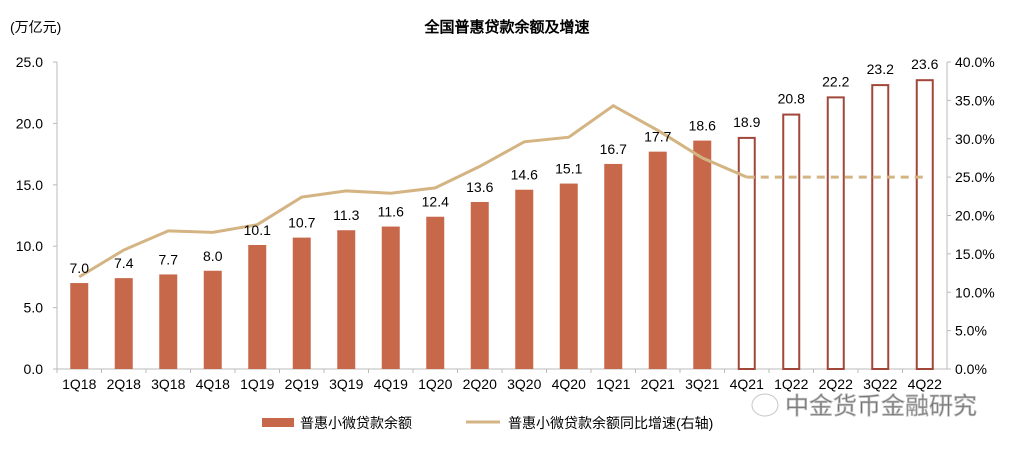  Describe the element at coordinates (657, 137) in the screenshot. I see `bar-value-label: 17.7` at that location.